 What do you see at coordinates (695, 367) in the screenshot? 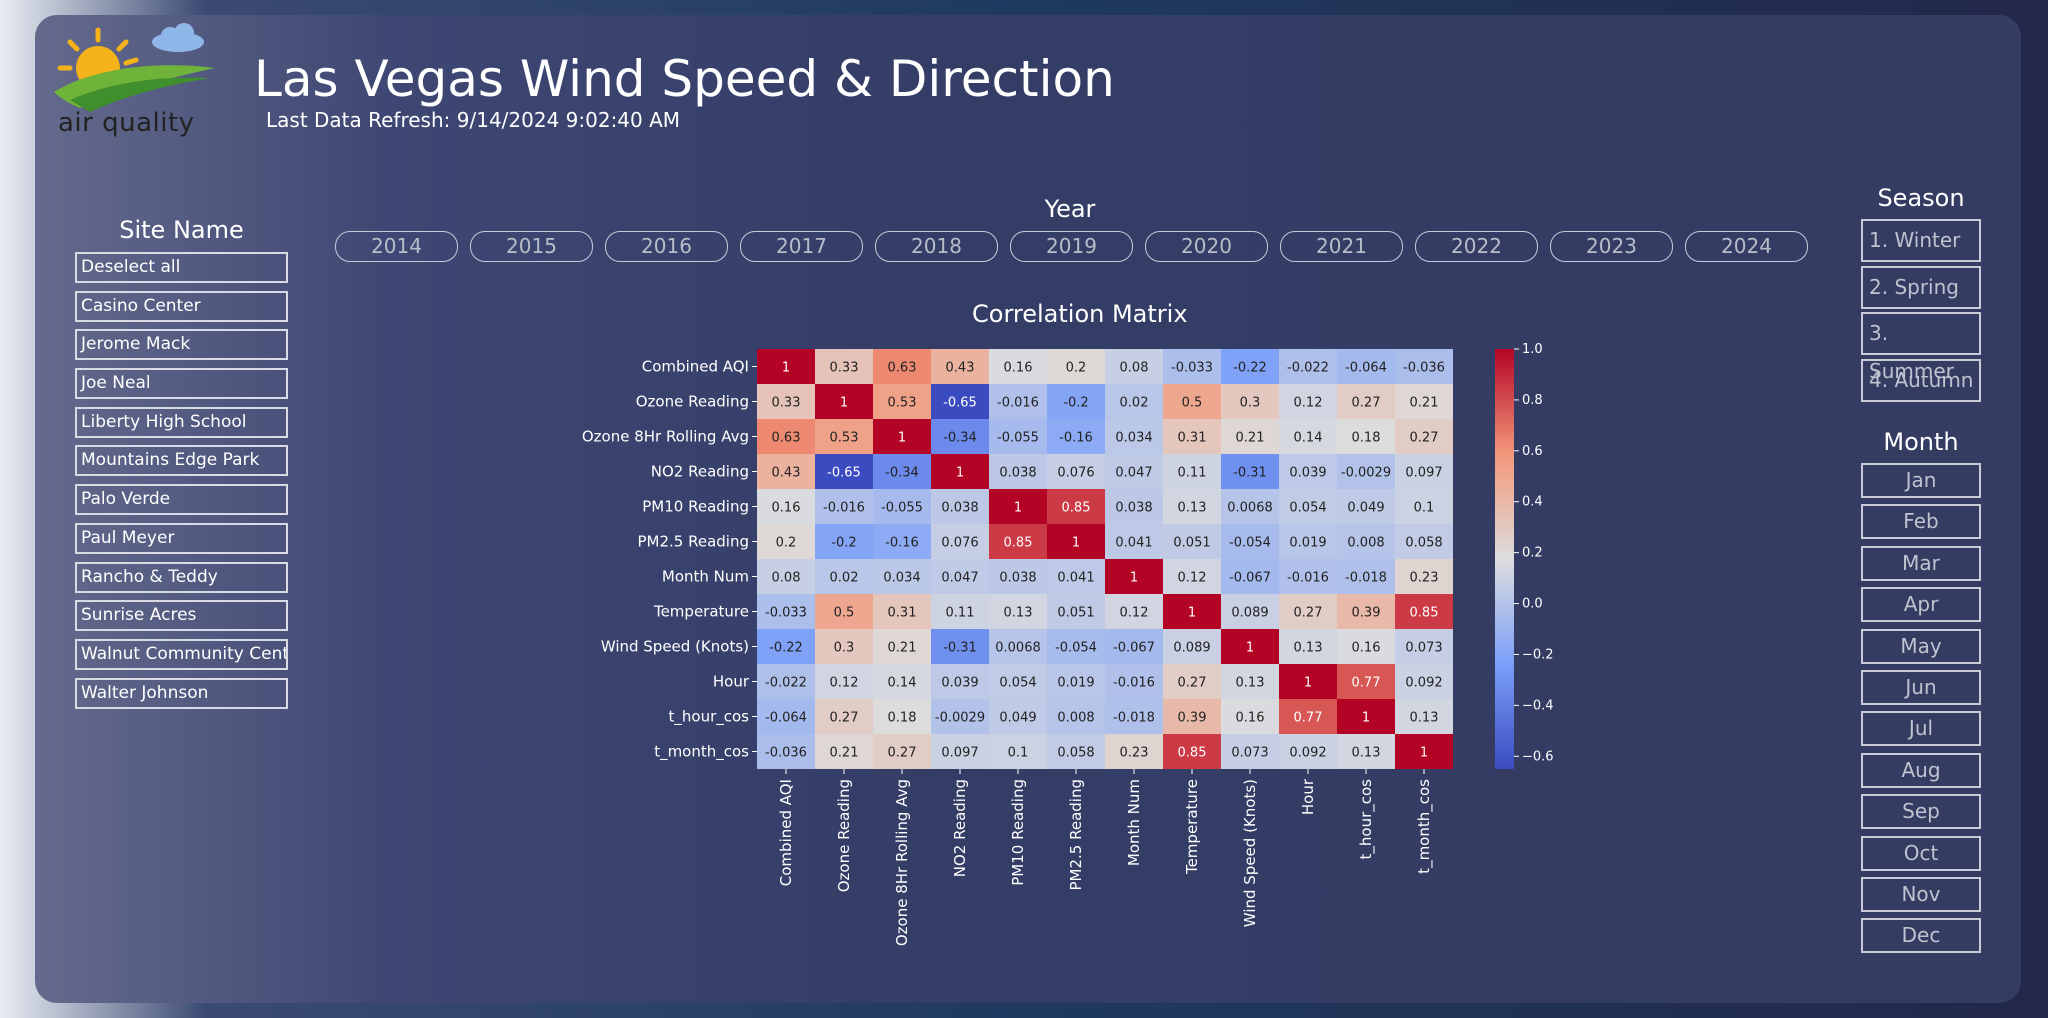
I see `row-label-0: Combined AQI` at bounding box center [695, 367].